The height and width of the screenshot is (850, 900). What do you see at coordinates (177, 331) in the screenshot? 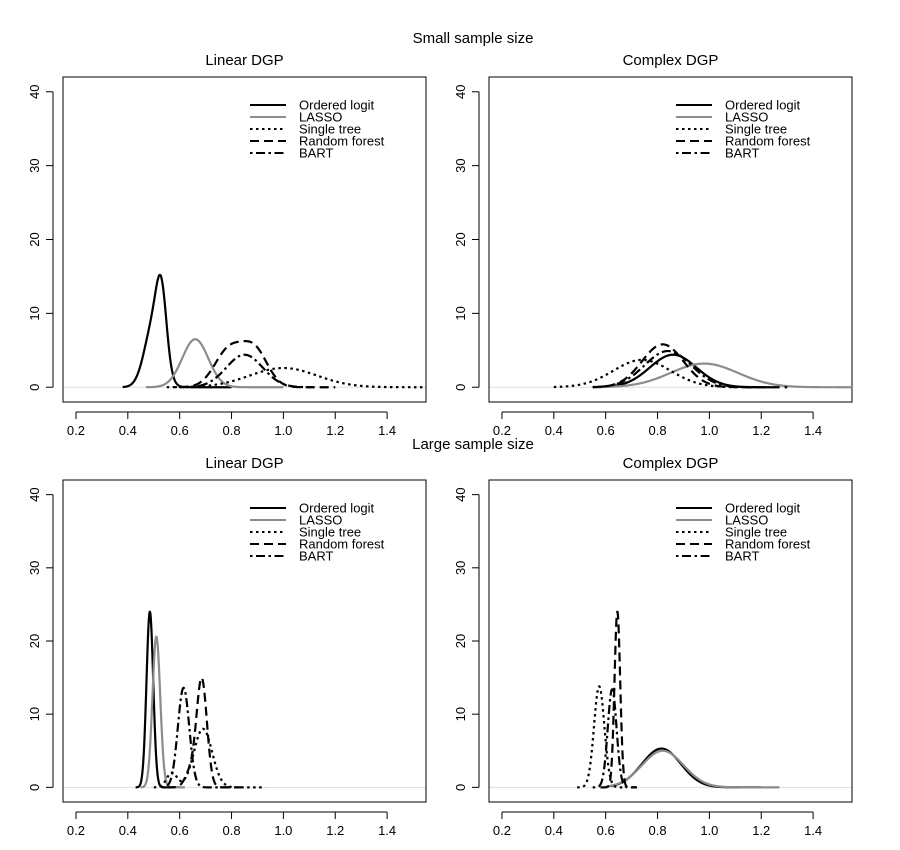
I see `series-line-ordered-logit` at bounding box center [177, 331].